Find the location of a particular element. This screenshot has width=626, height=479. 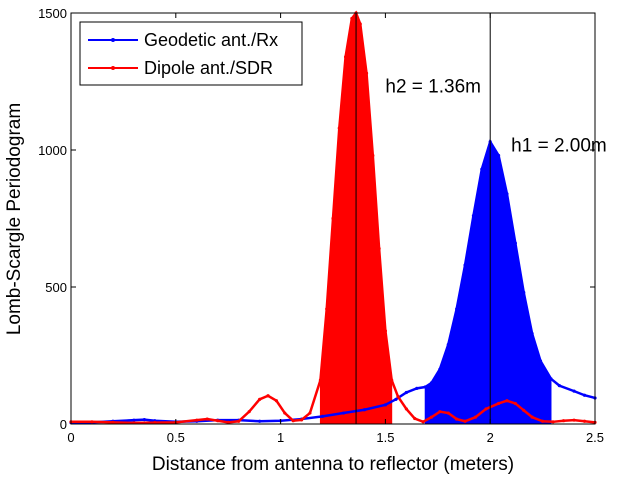

y-tick-label: 500 is located at coordinates (56, 287).